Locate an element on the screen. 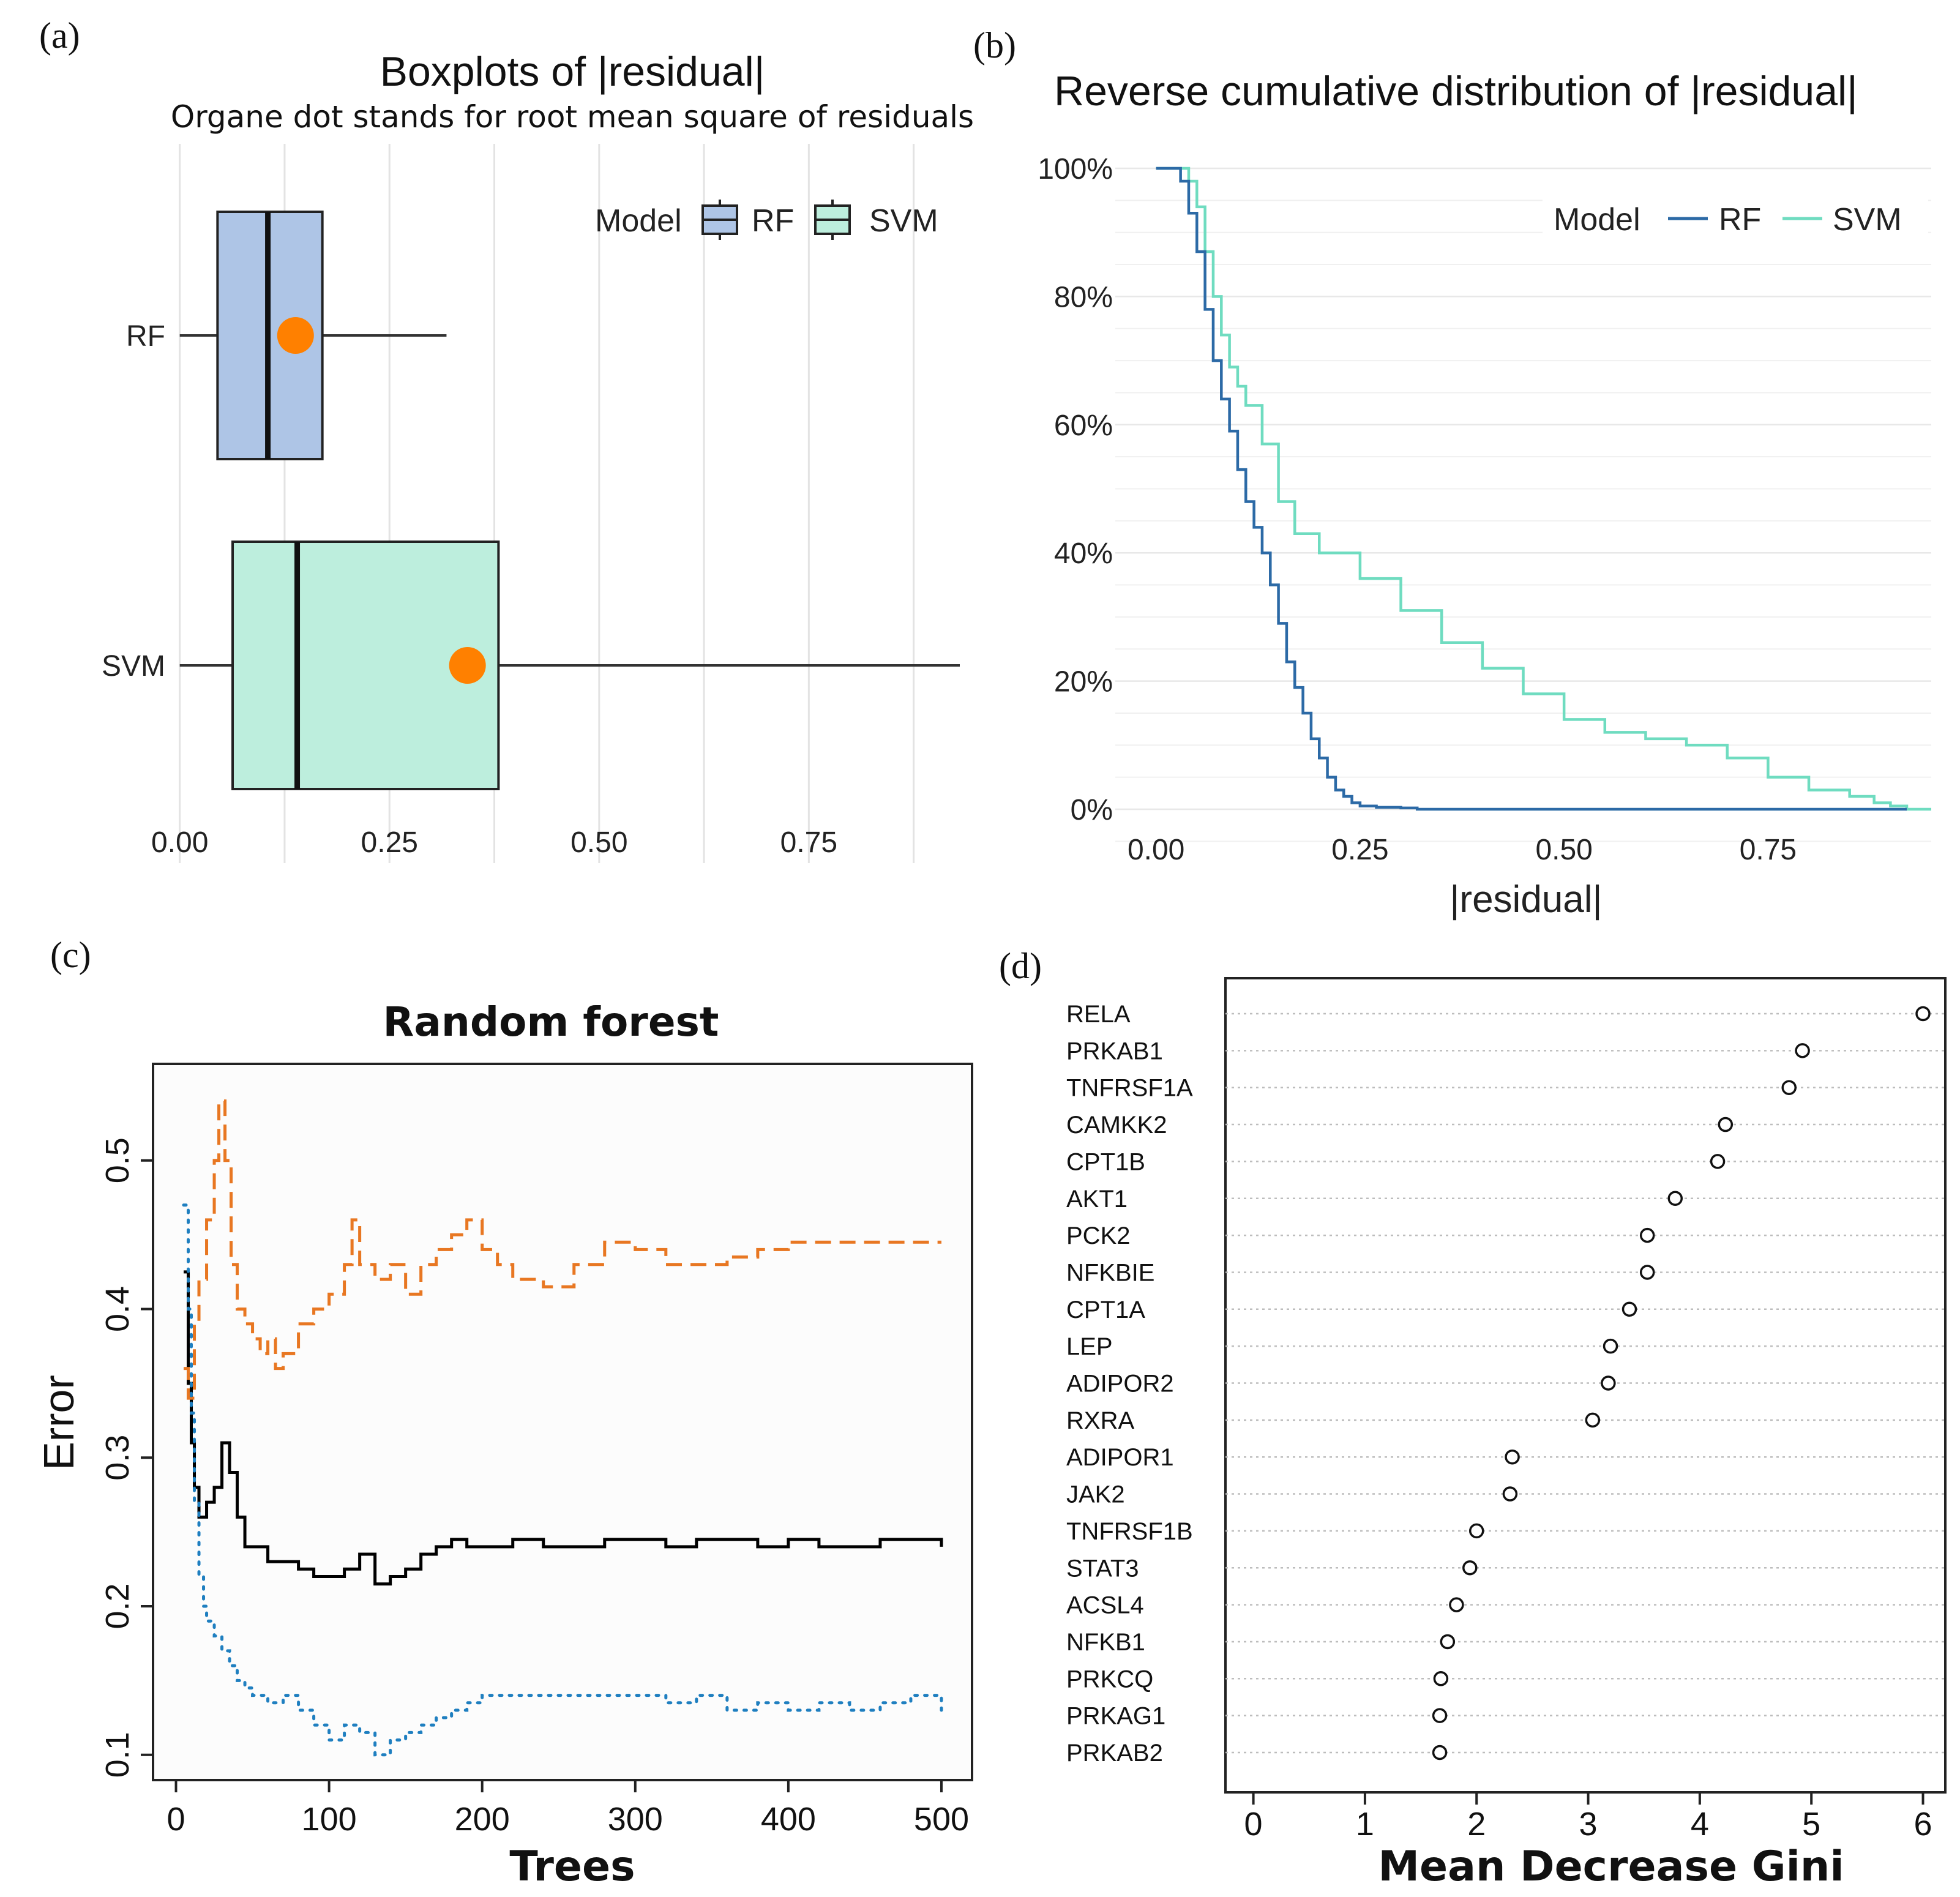 Image resolution: width=1960 pixels, height=1897 pixels. panel-c-x-tick: 300 is located at coordinates (635, 1819).